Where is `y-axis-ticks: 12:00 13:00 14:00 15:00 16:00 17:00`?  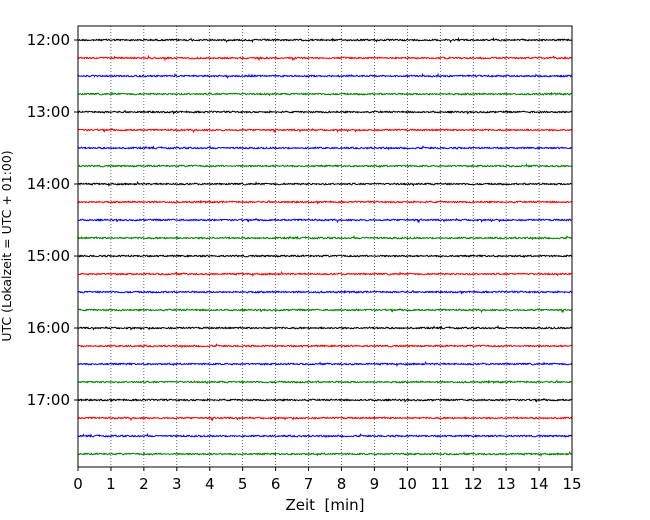 y-axis-ticks: 12:00 13:00 14:00 15:00 16:00 17:00 is located at coordinates (52, 220).